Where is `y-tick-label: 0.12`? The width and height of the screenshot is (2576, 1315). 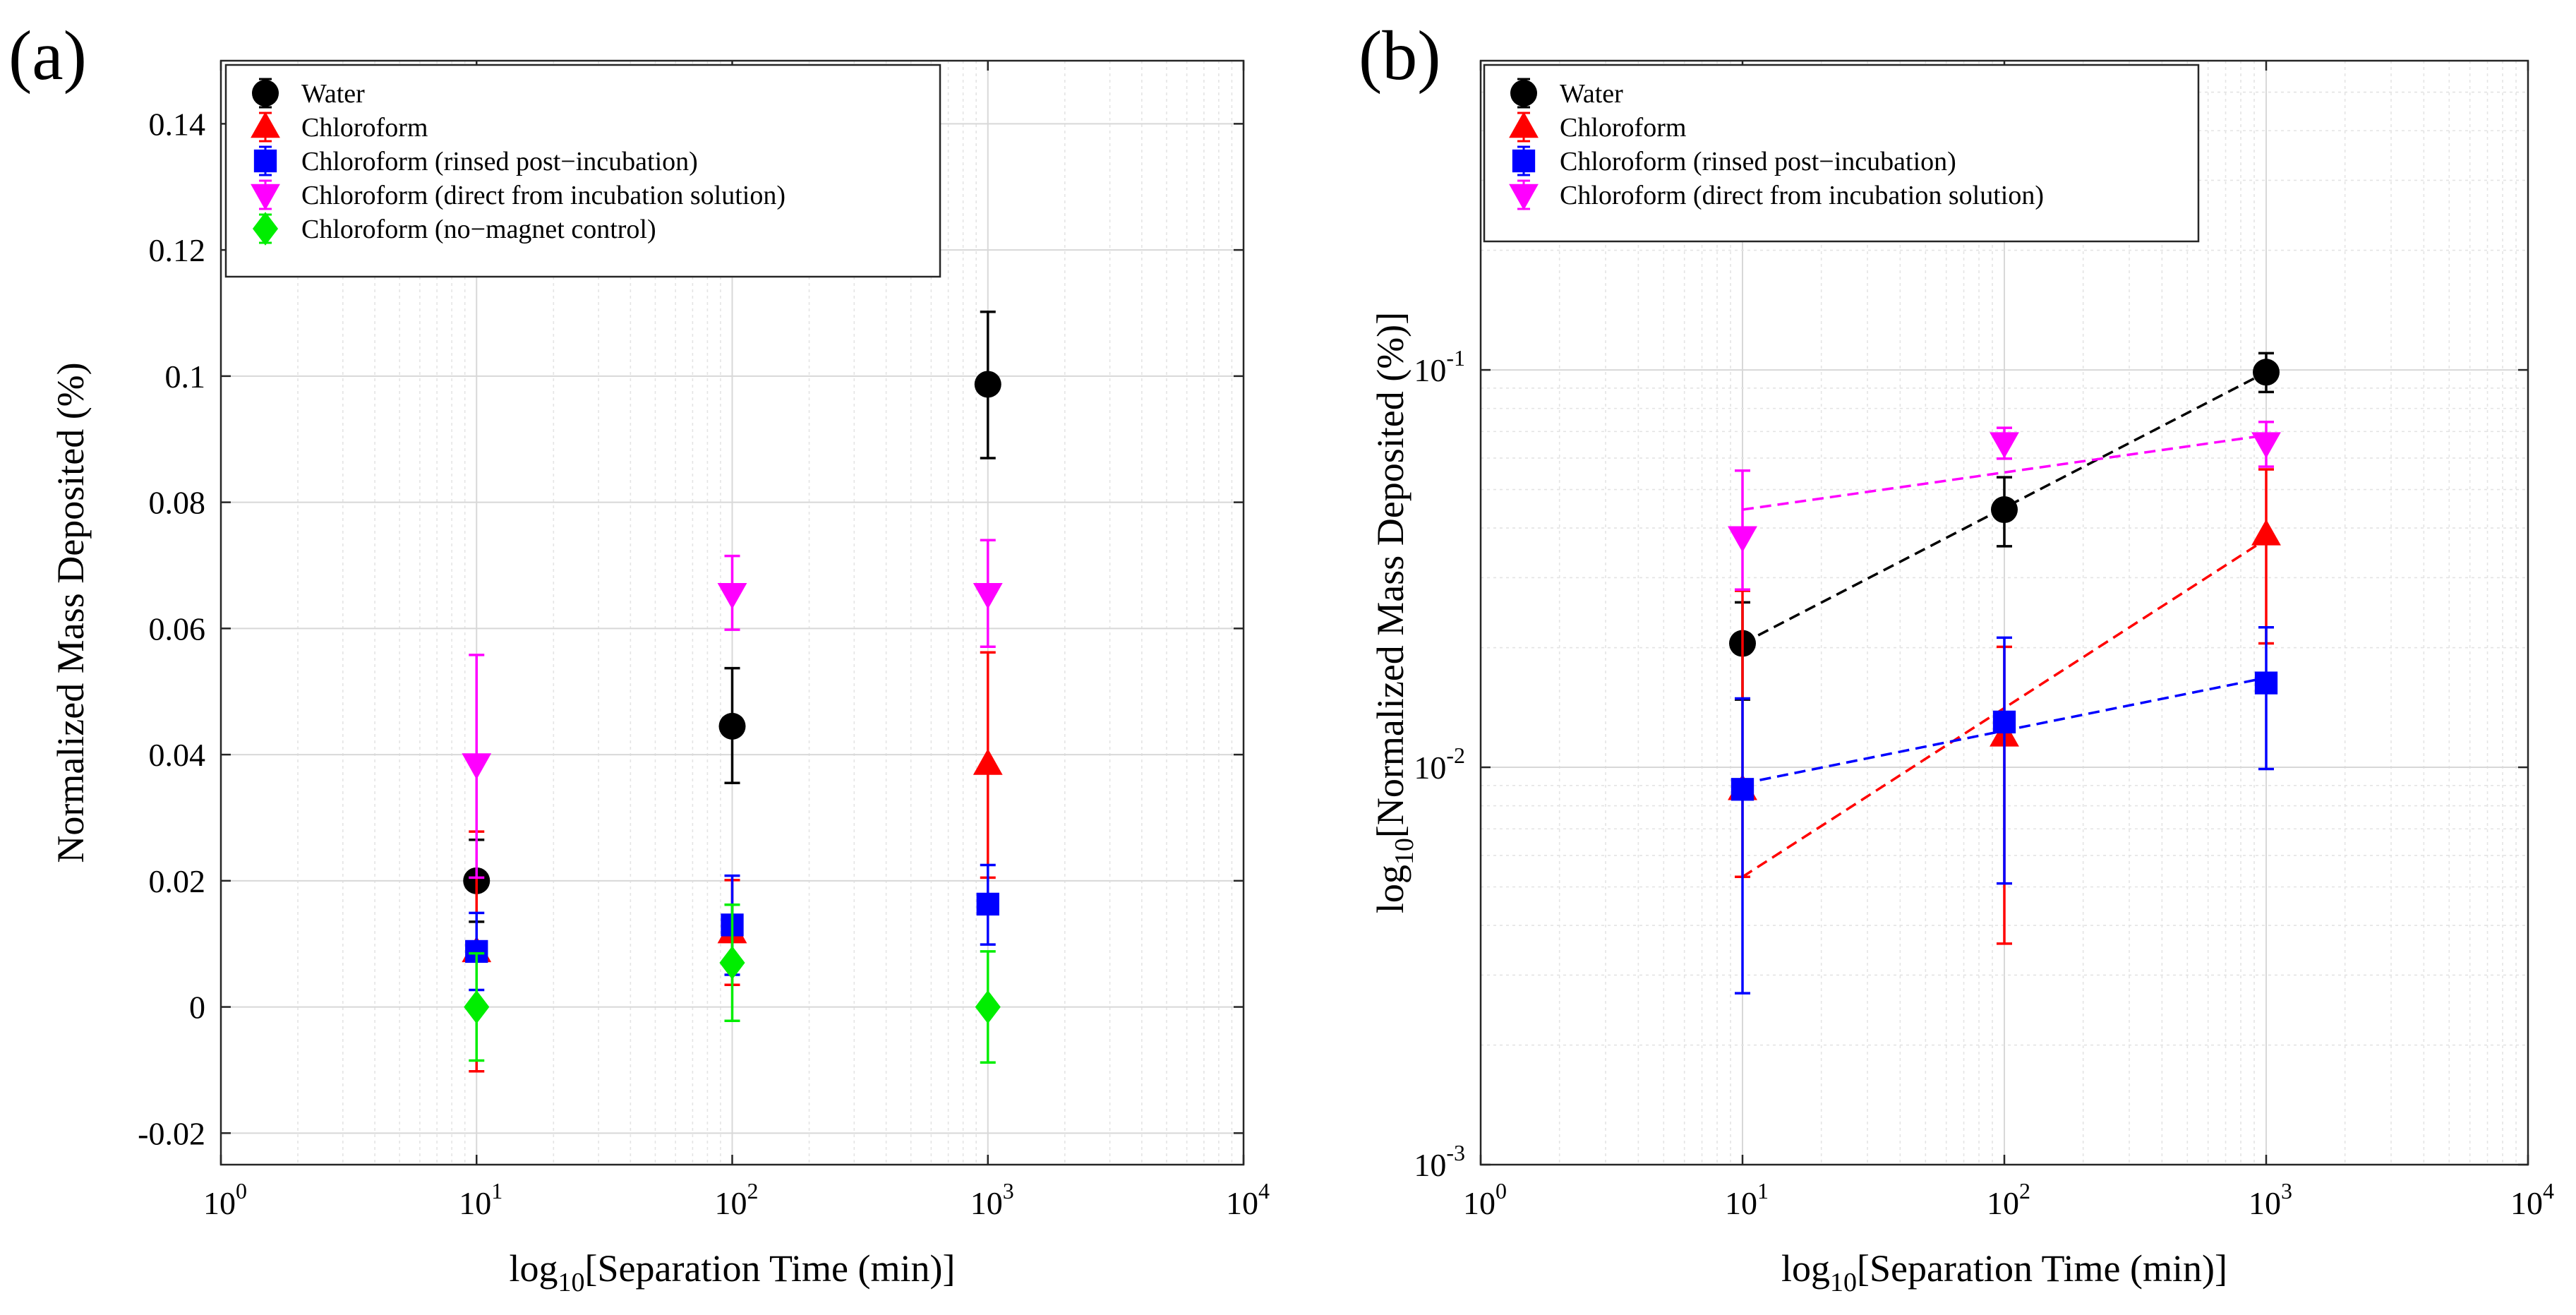 y-tick-label: 0.12 is located at coordinates (177, 250).